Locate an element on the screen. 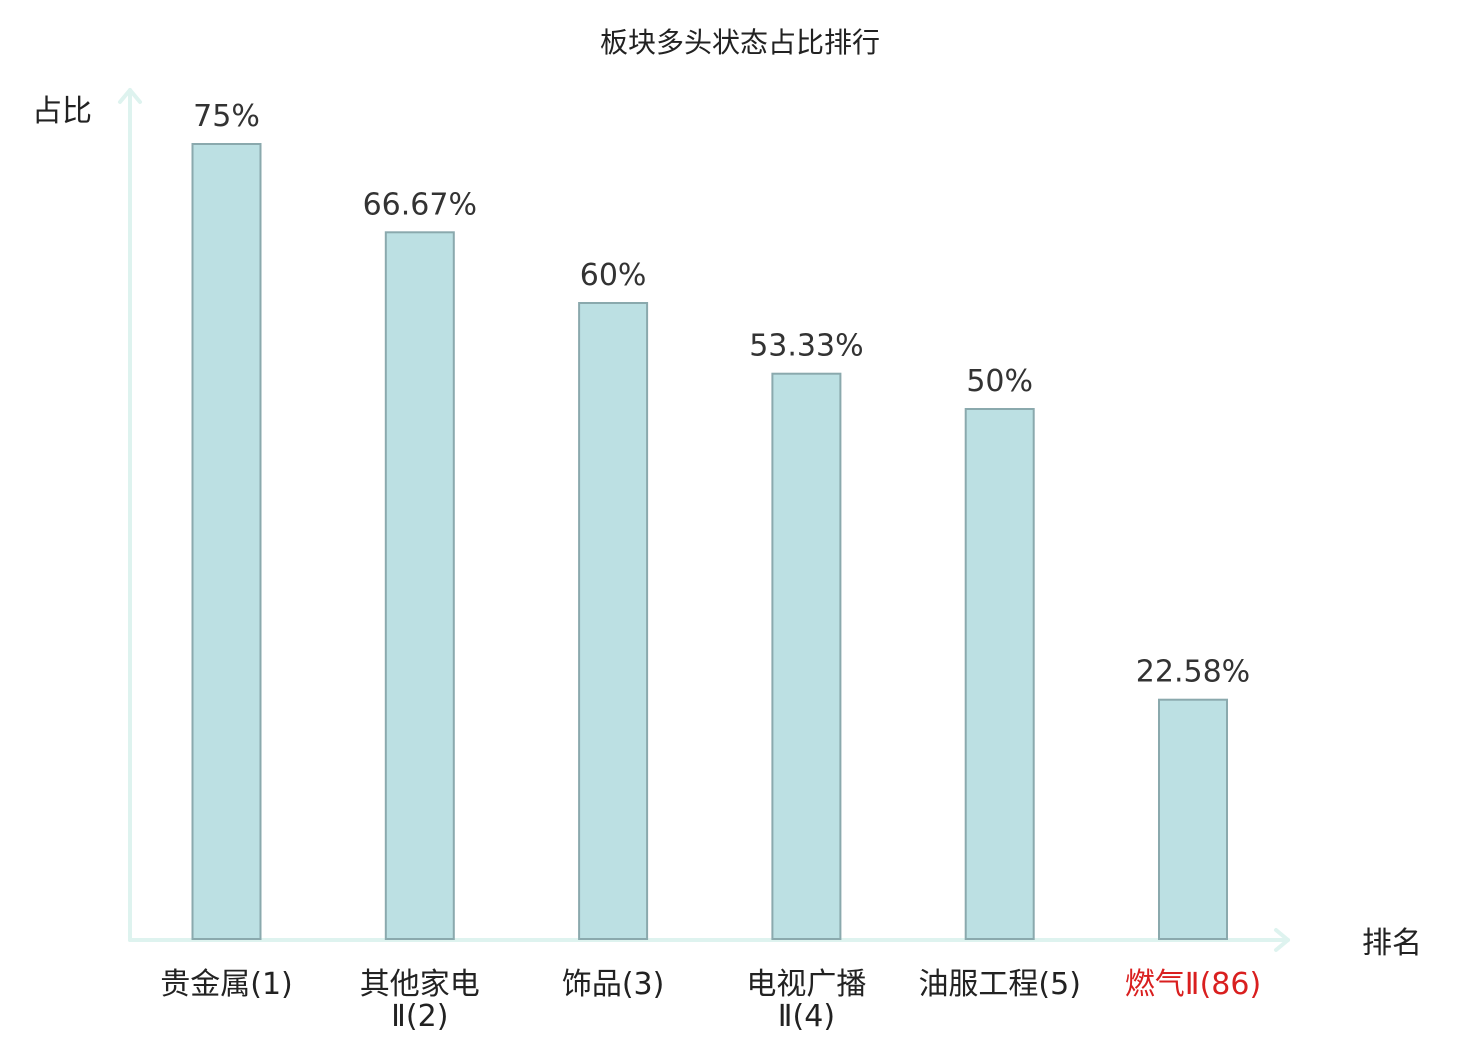 The width and height of the screenshot is (1480, 1040). value-label-5: 50% is located at coordinates (999, 381).